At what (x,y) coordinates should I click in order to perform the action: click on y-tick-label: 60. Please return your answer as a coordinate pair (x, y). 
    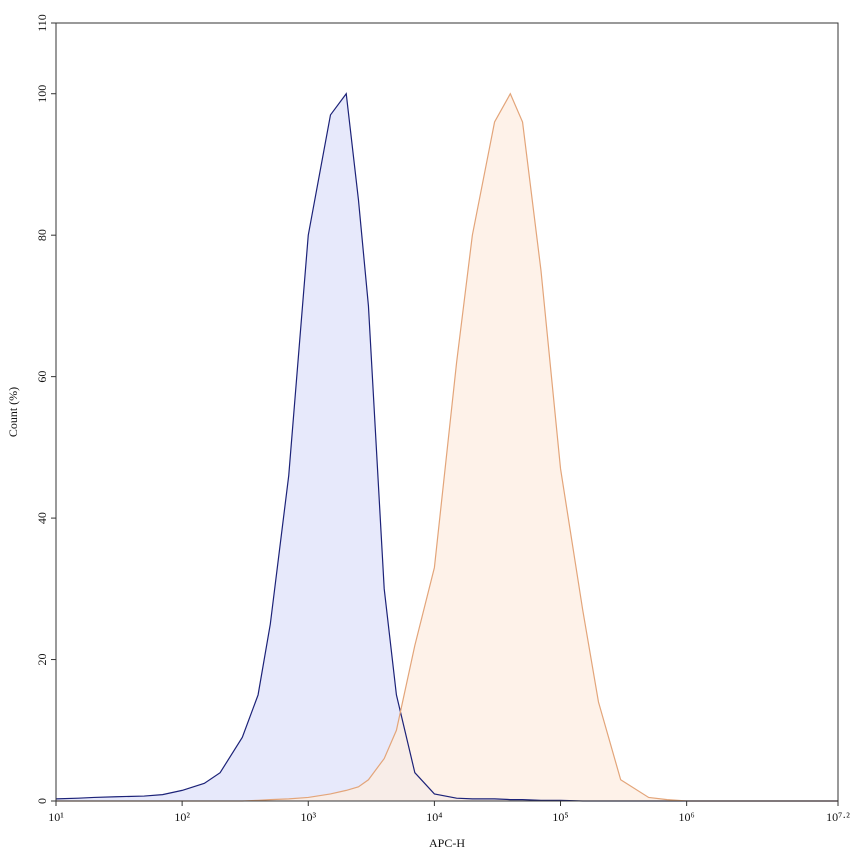
    Looking at the image, I should click on (42, 377).